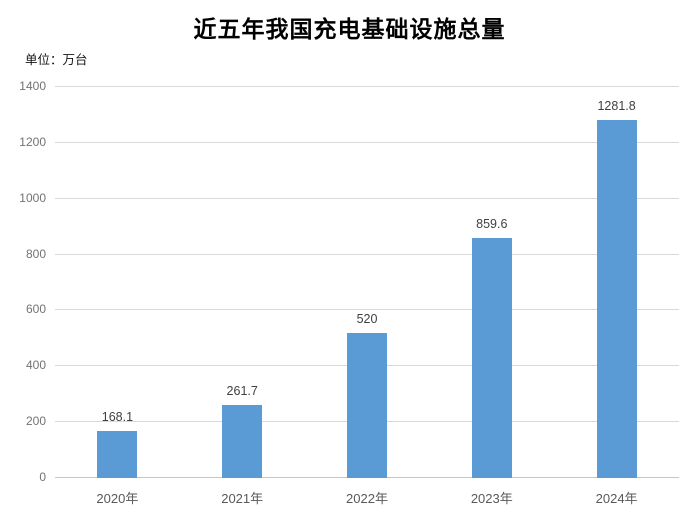 This screenshot has height=526, width=699. I want to click on chart-title: 近五年我国充电基础设施总量, so click(349, 29).